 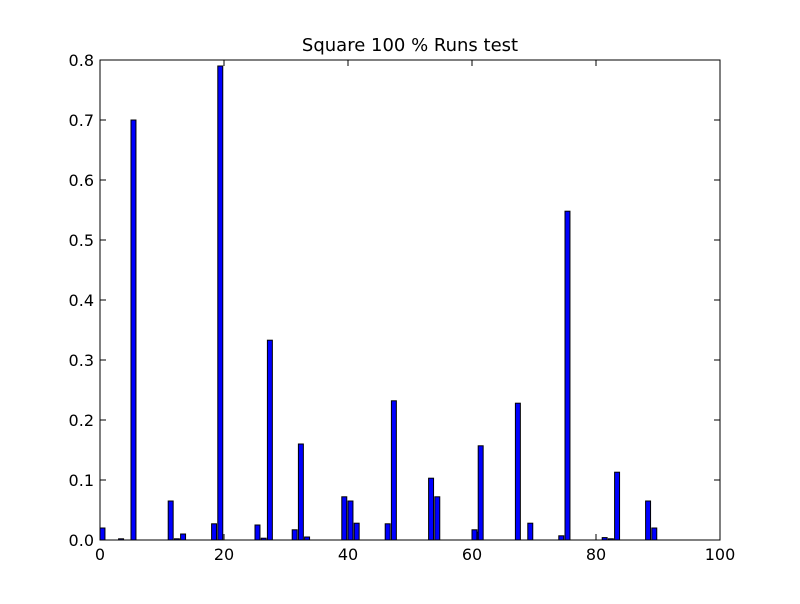 I want to click on x-tick-label-3: 60, so click(x=472, y=554).